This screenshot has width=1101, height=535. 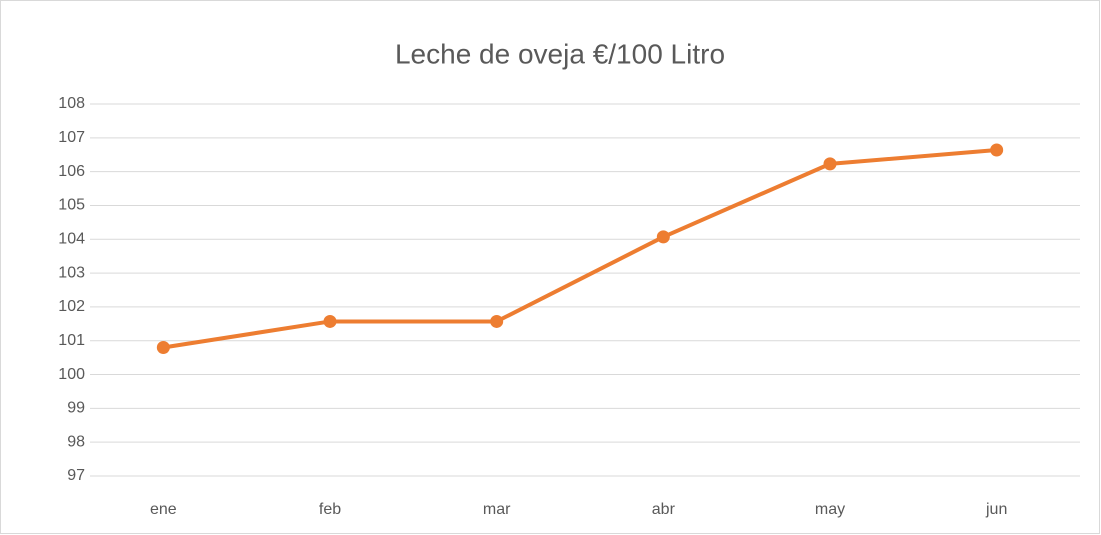 What do you see at coordinates (76, 408) in the screenshot?
I see `y-tick-label: 99` at bounding box center [76, 408].